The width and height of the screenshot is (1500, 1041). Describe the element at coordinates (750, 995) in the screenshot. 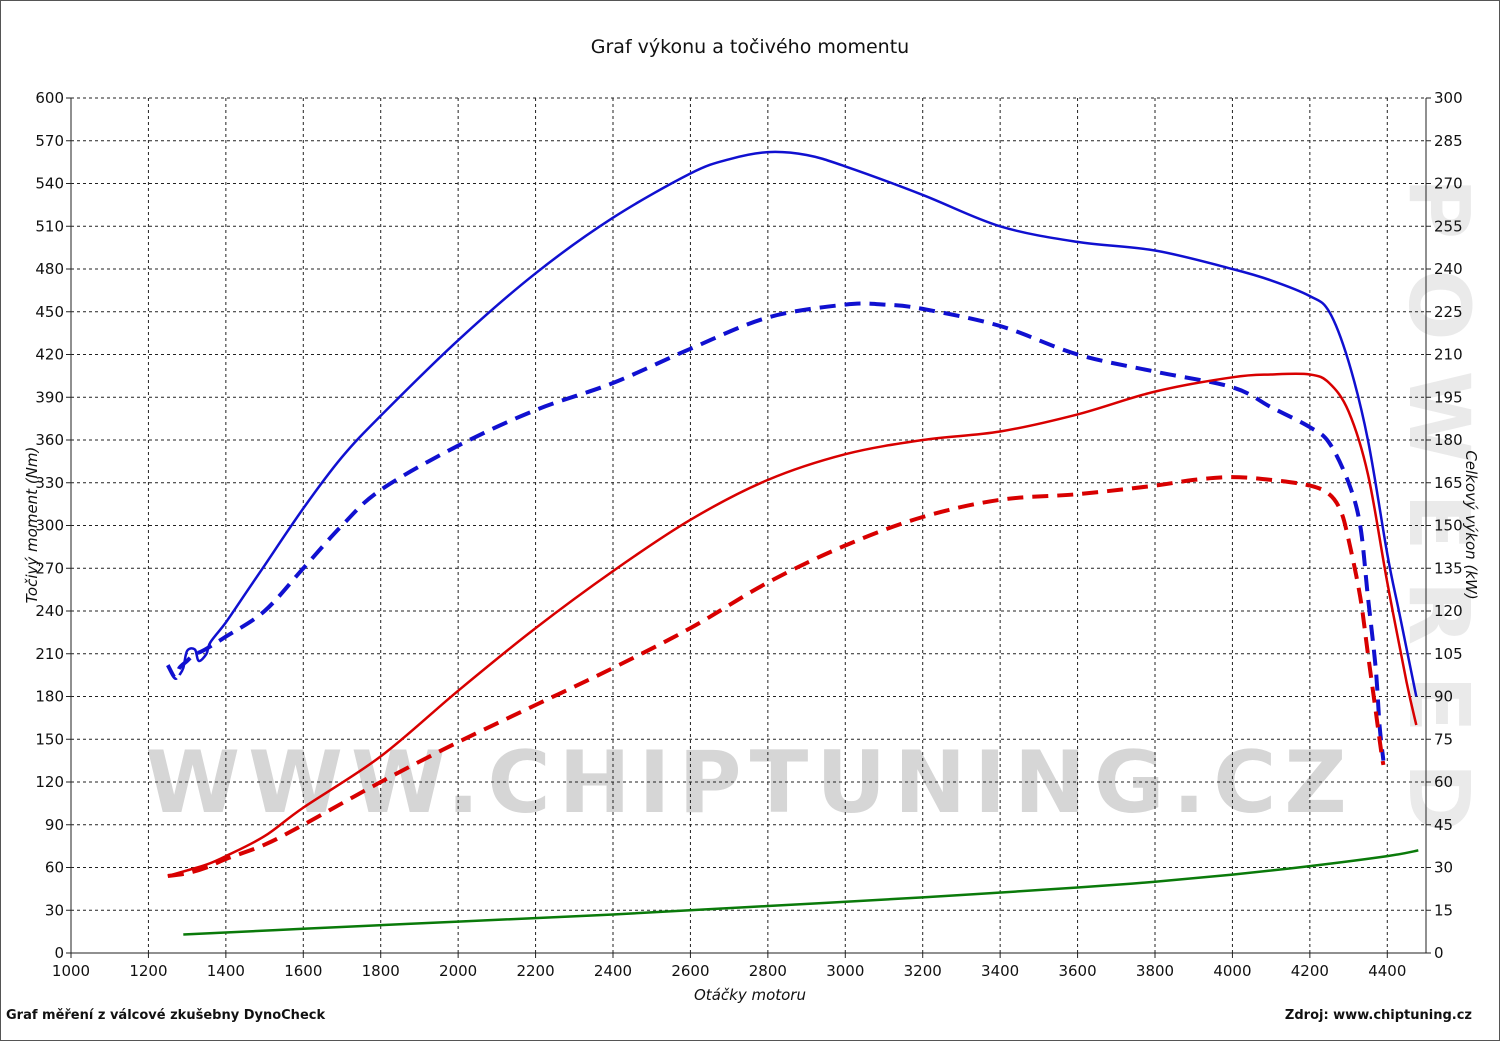

I see `x-axis-label: Otáčky motoru` at that location.